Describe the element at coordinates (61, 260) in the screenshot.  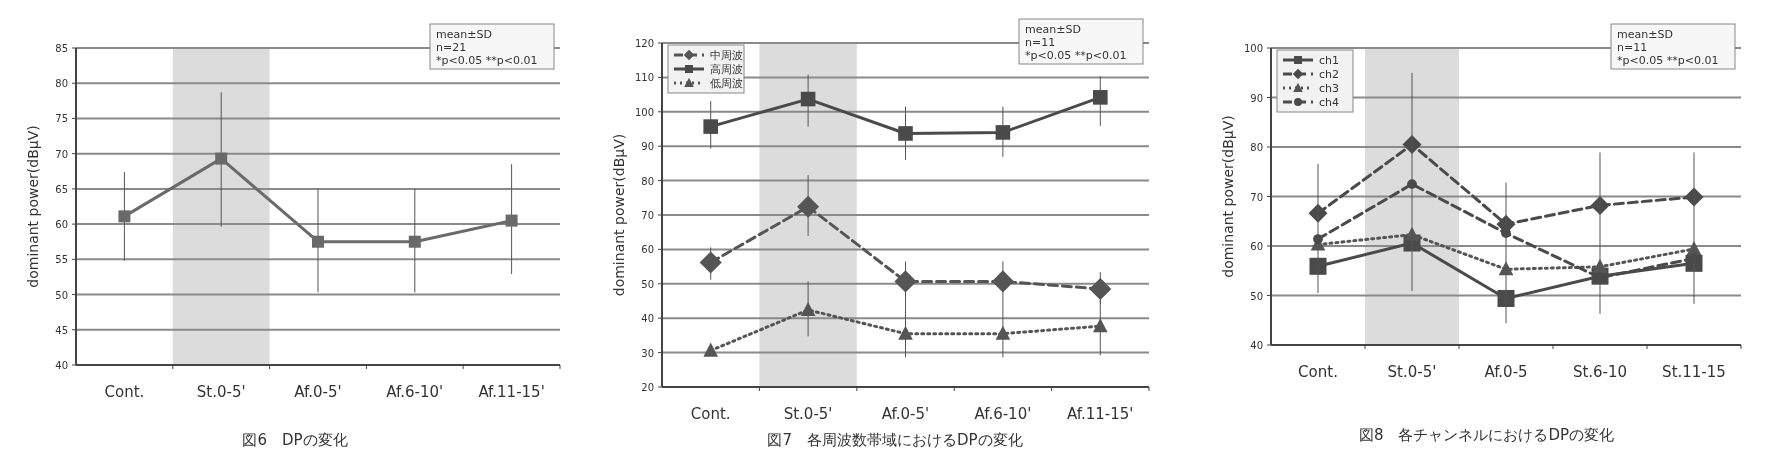
I see `y-tick-label: 55` at that location.